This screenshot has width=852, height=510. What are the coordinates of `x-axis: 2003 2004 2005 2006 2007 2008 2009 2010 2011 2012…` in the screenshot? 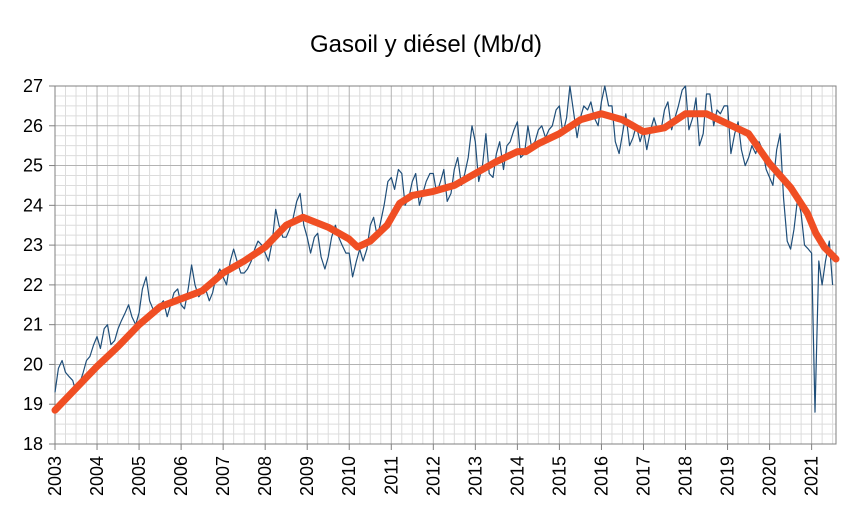 It's located at (433, 470).